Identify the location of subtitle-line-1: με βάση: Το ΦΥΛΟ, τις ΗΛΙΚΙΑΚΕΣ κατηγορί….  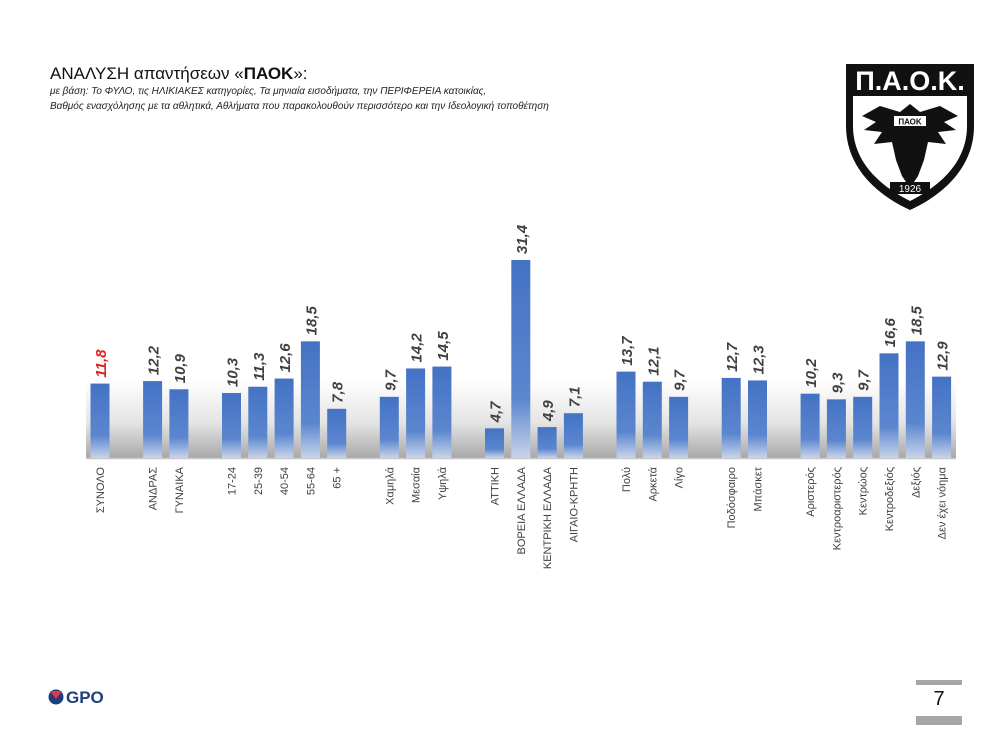
(268, 91).